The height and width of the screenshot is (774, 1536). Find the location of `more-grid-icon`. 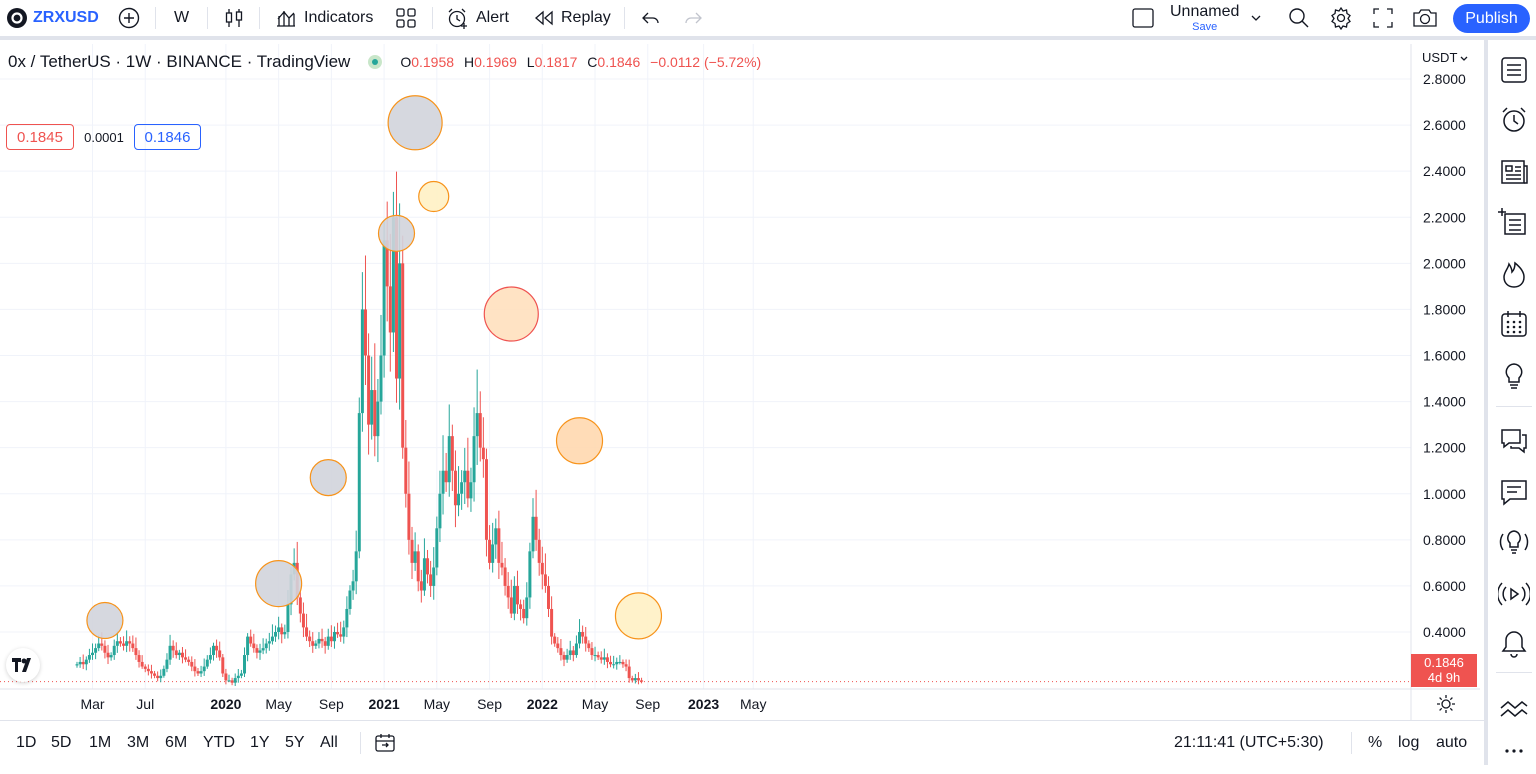

more-grid-icon is located at coordinates (1514, 758).